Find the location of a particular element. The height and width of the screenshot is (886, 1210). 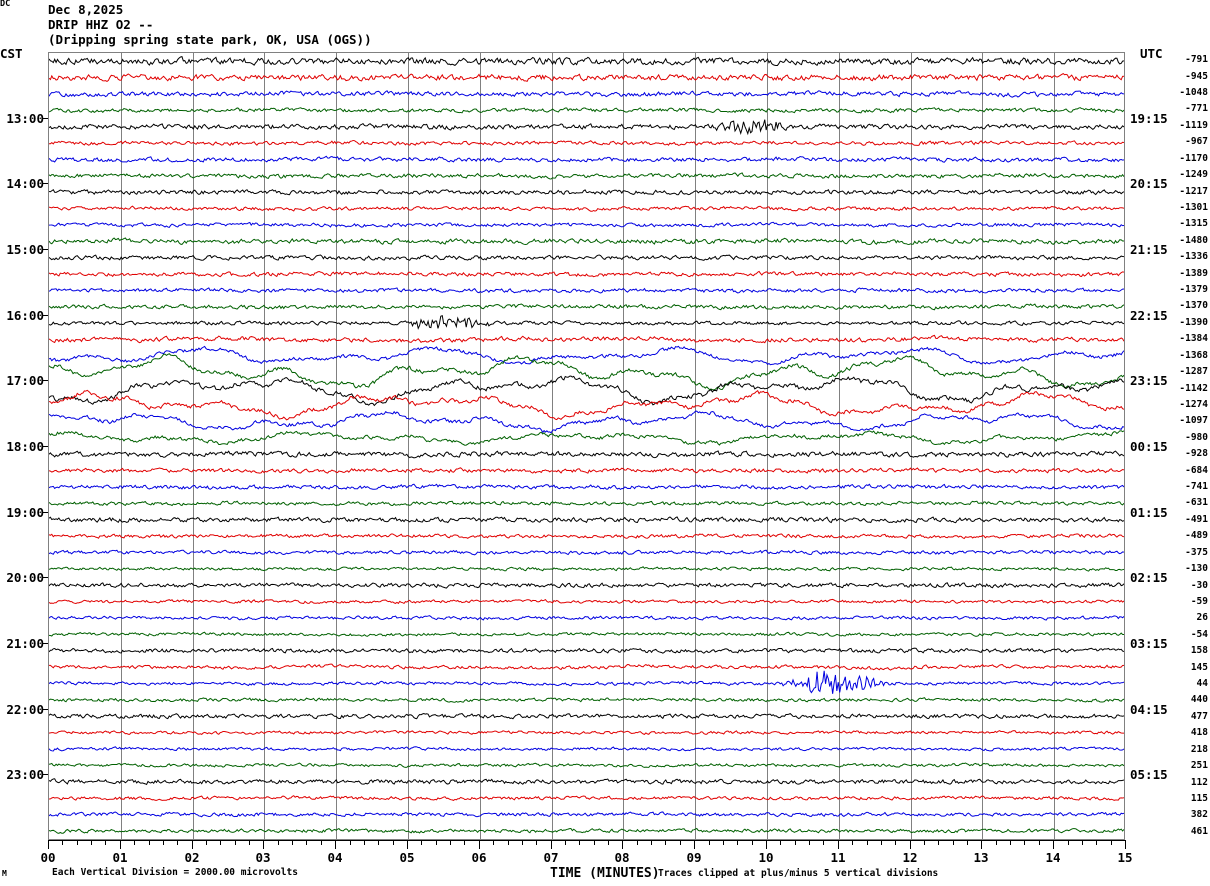

dc-value-row-2: -1048 is located at coordinates (1193, 93).